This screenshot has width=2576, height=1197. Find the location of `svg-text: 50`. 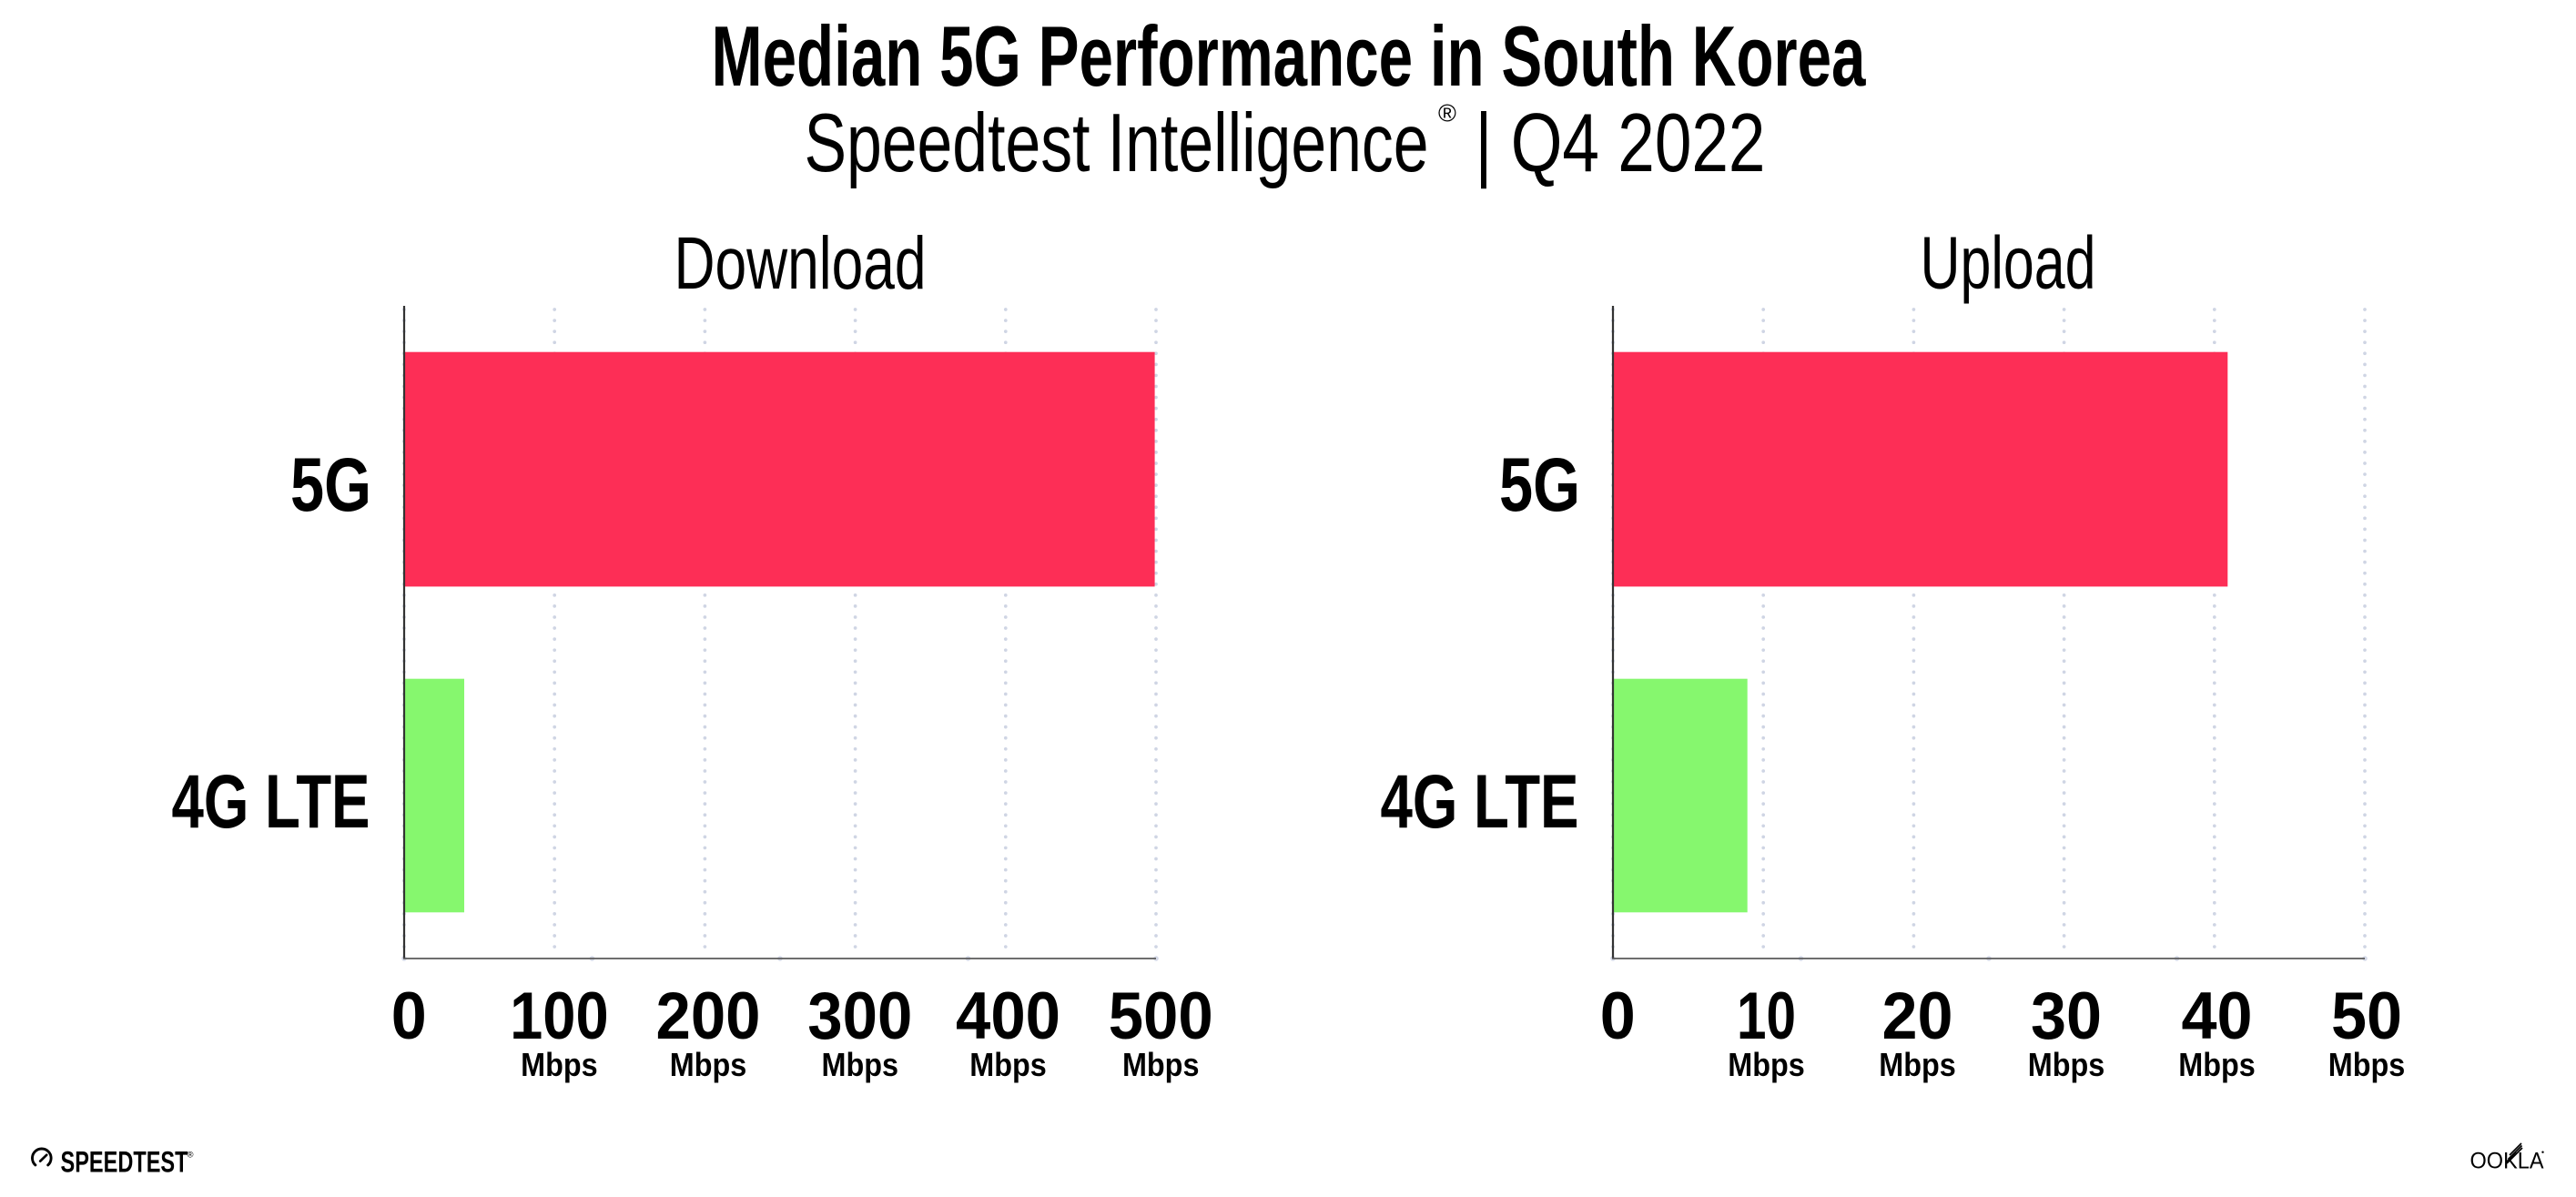

svg-text: 50 is located at coordinates (2366, 1015).